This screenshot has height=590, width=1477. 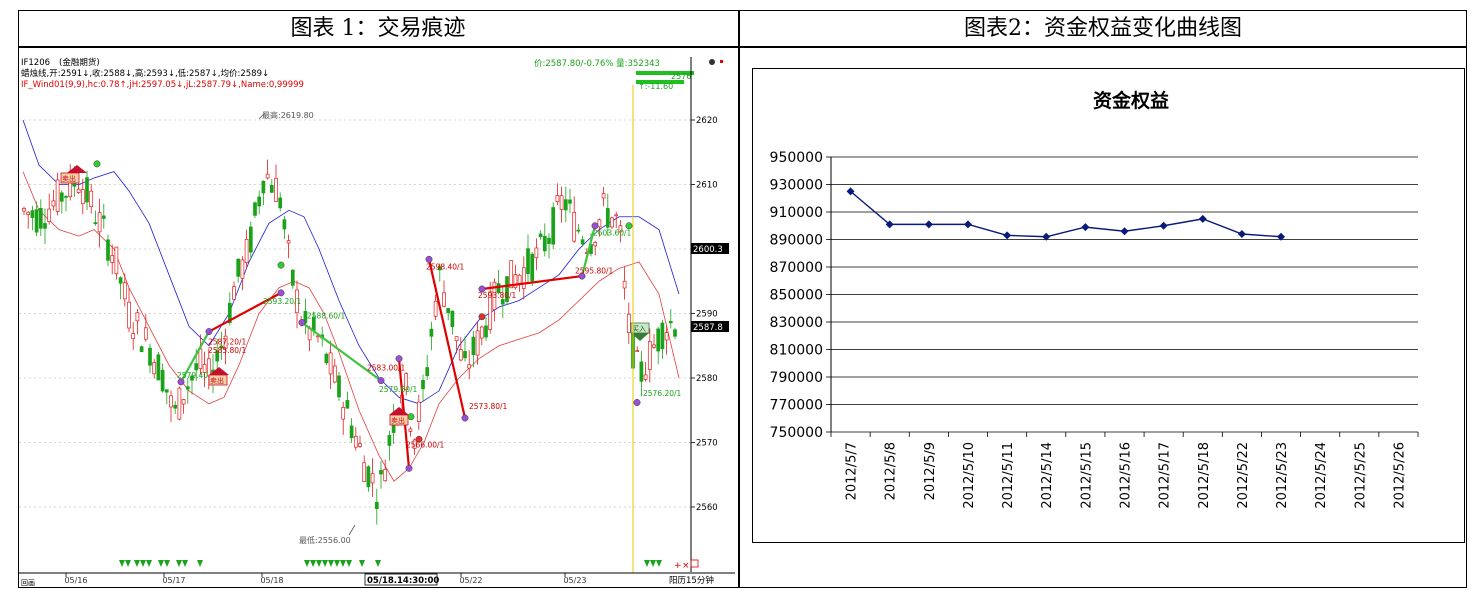 What do you see at coordinates (325, 579) in the screenshot?
I see `time-axis-ticks: 05/16 05/17 05/18 05/22 05/23` at bounding box center [325, 579].